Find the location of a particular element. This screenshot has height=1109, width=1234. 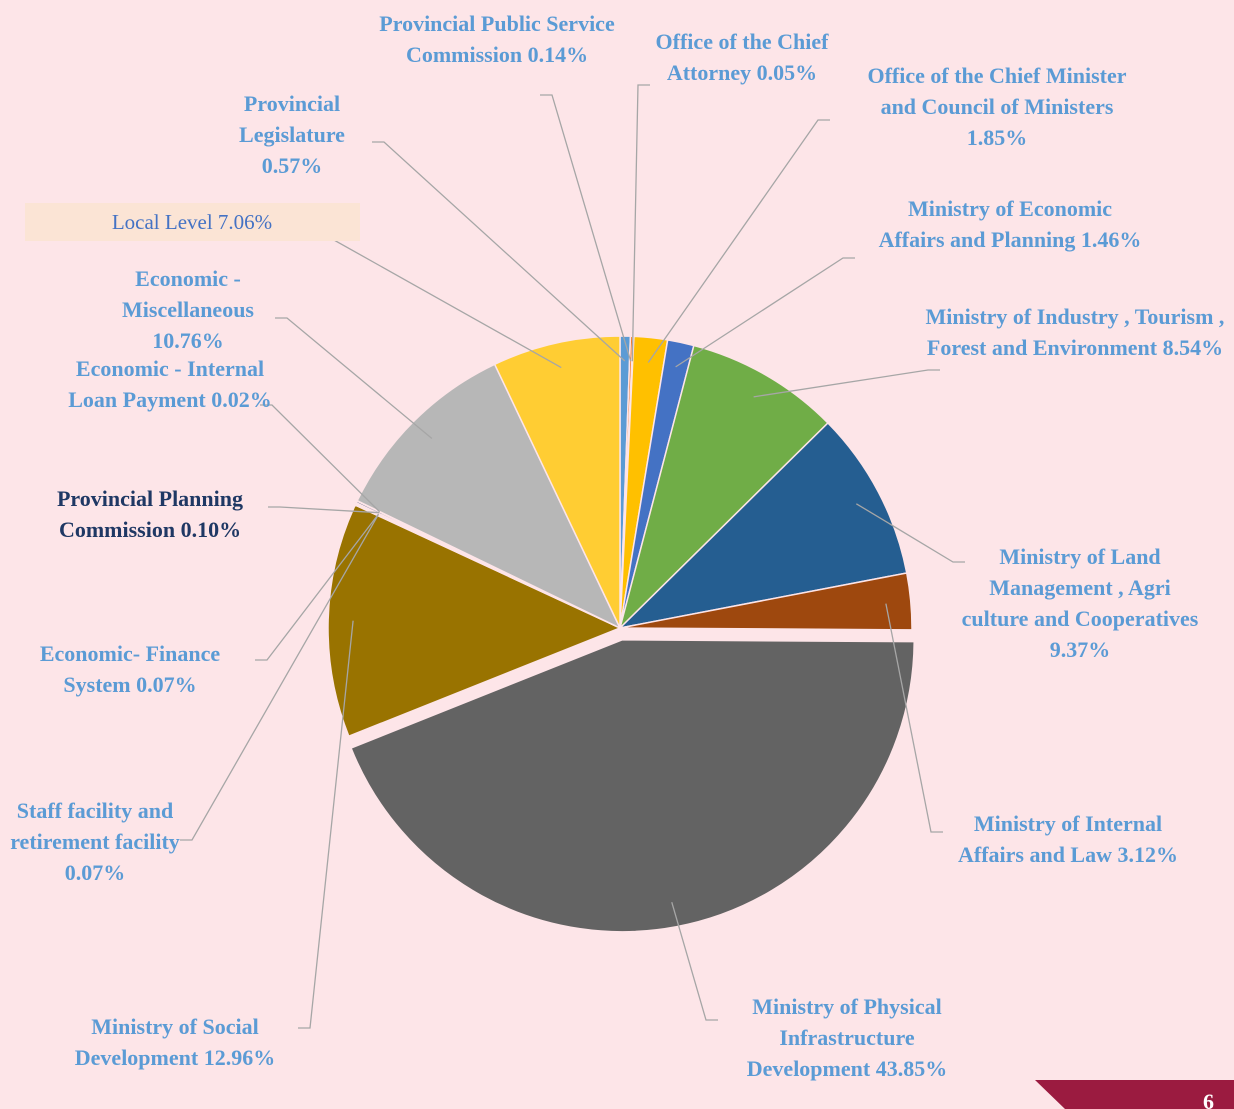

value-label: 0.02% is located at coordinates (241, 399).